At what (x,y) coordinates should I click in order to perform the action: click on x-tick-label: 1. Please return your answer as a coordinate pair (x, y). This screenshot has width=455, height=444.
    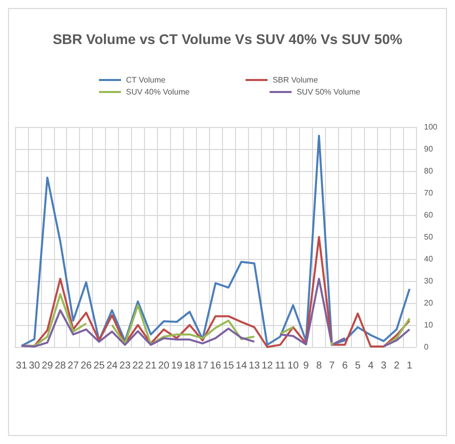
    Looking at the image, I should click on (409, 366).